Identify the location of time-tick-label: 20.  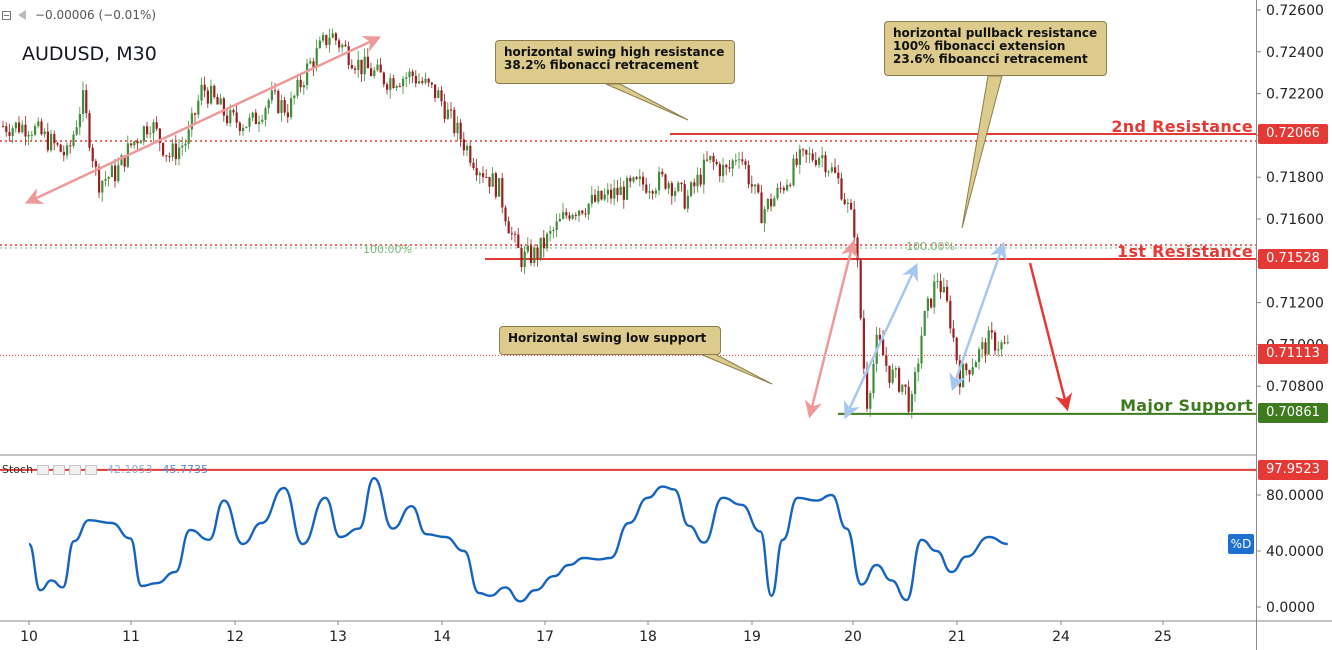
(853, 637).